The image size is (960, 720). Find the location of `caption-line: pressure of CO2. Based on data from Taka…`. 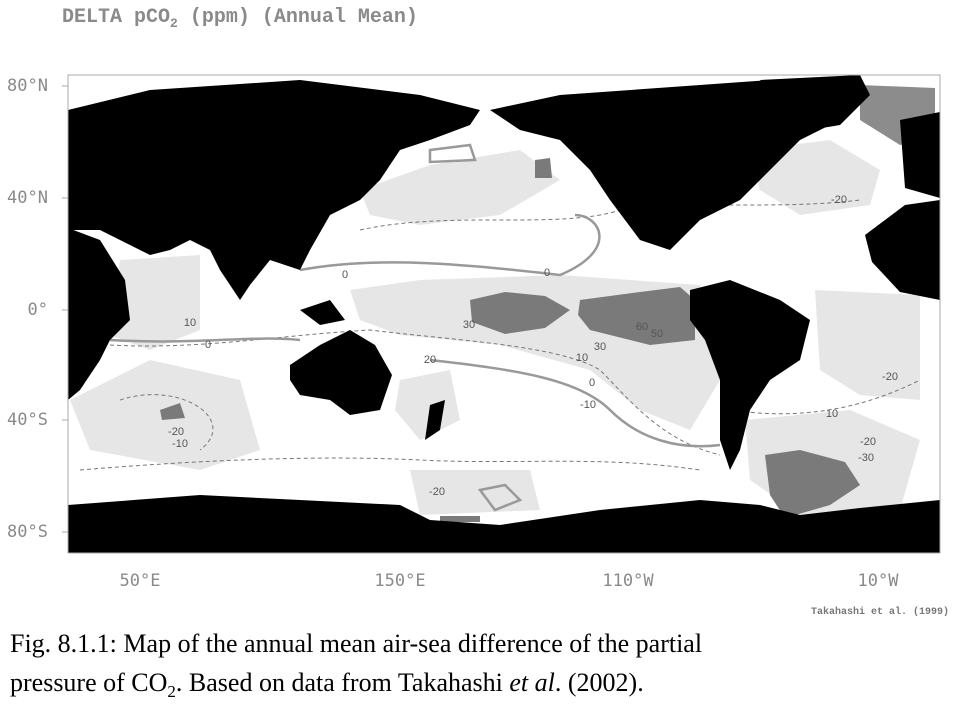

caption-line: pressure of CO2. Based on data from Taka… is located at coordinates (327, 684).